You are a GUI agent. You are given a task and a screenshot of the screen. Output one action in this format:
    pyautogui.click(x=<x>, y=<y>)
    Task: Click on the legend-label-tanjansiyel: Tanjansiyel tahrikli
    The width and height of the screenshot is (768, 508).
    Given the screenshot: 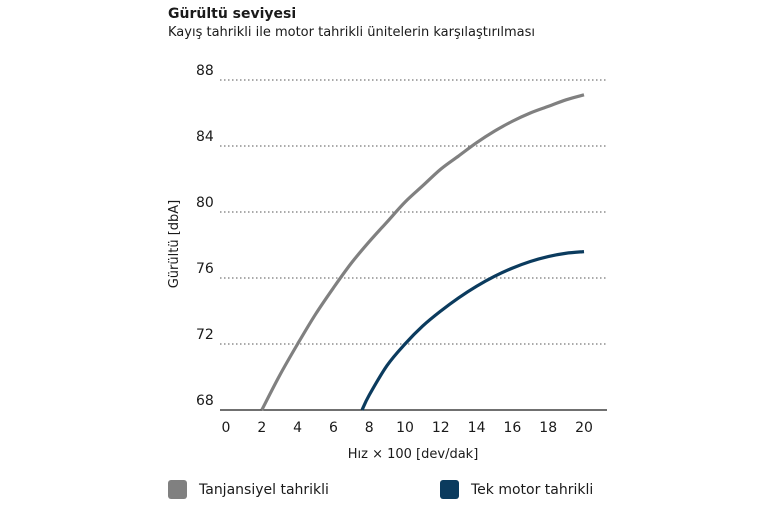 What is the action you would take?
    pyautogui.click(x=264, y=489)
    